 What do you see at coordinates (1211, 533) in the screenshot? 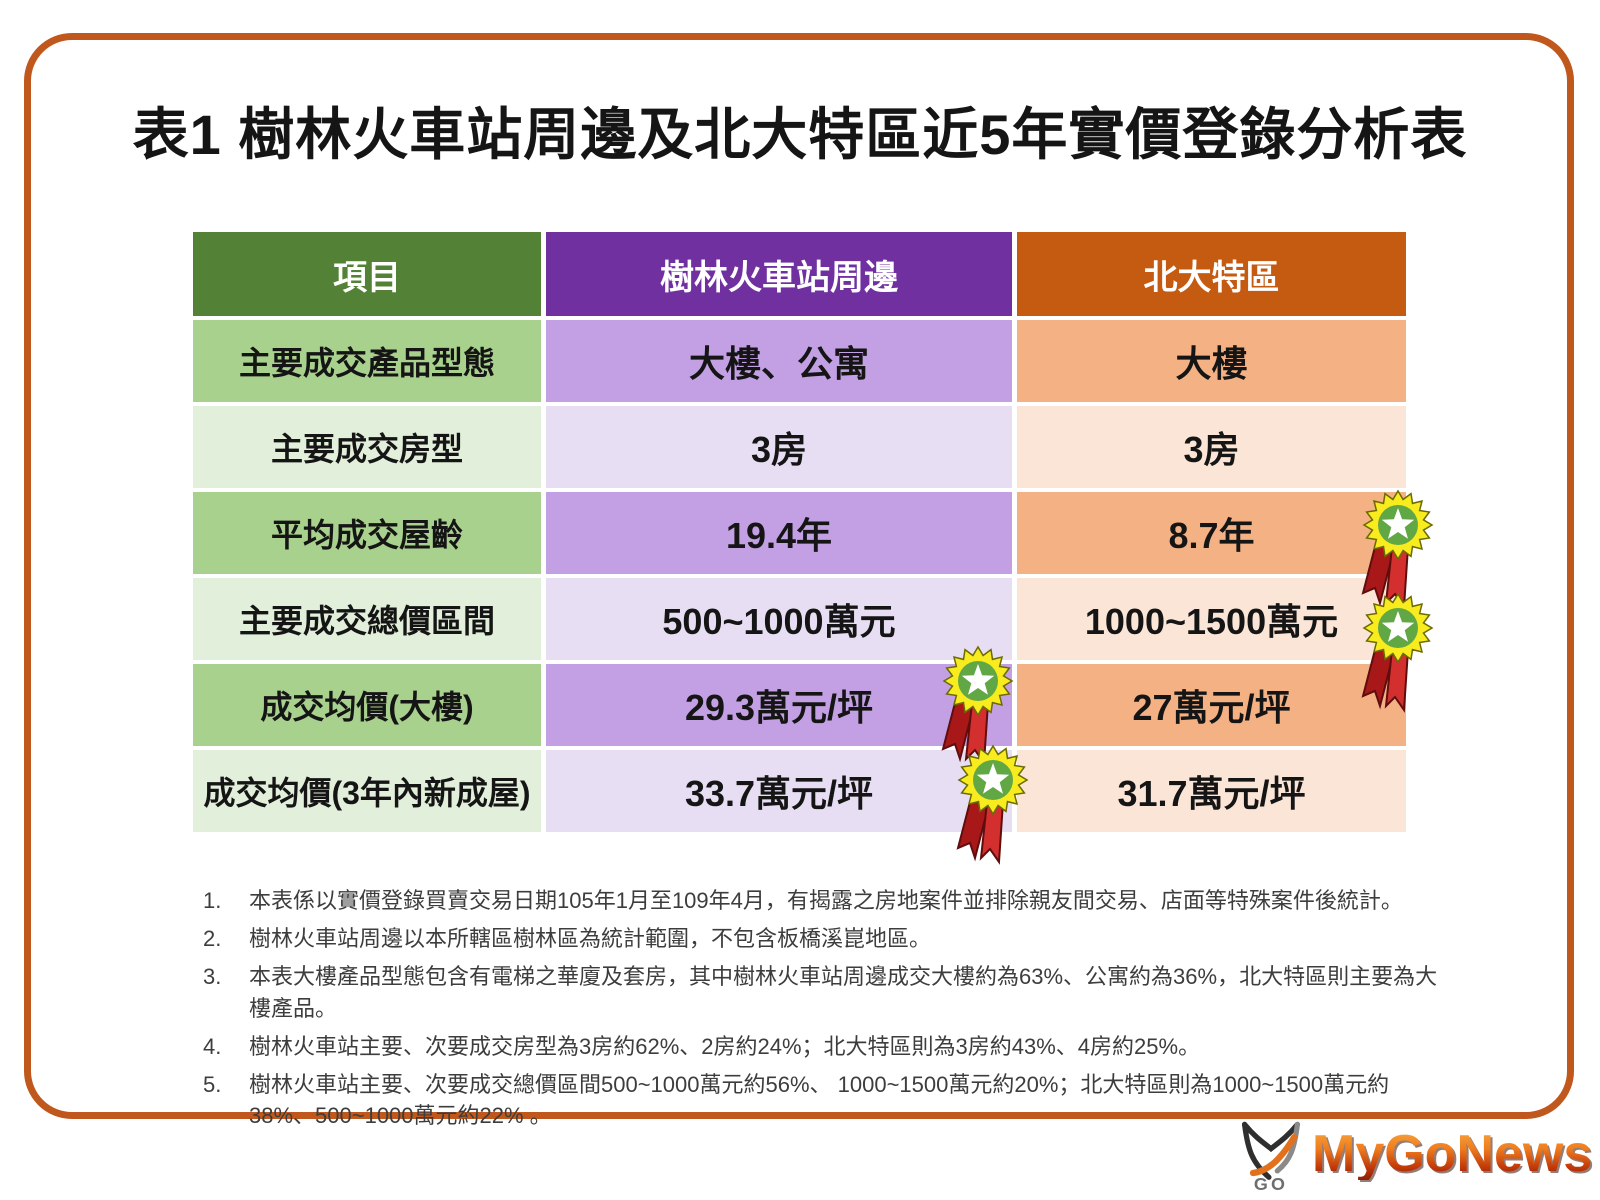
I see `value-cell: 8.7年` at bounding box center [1211, 533].